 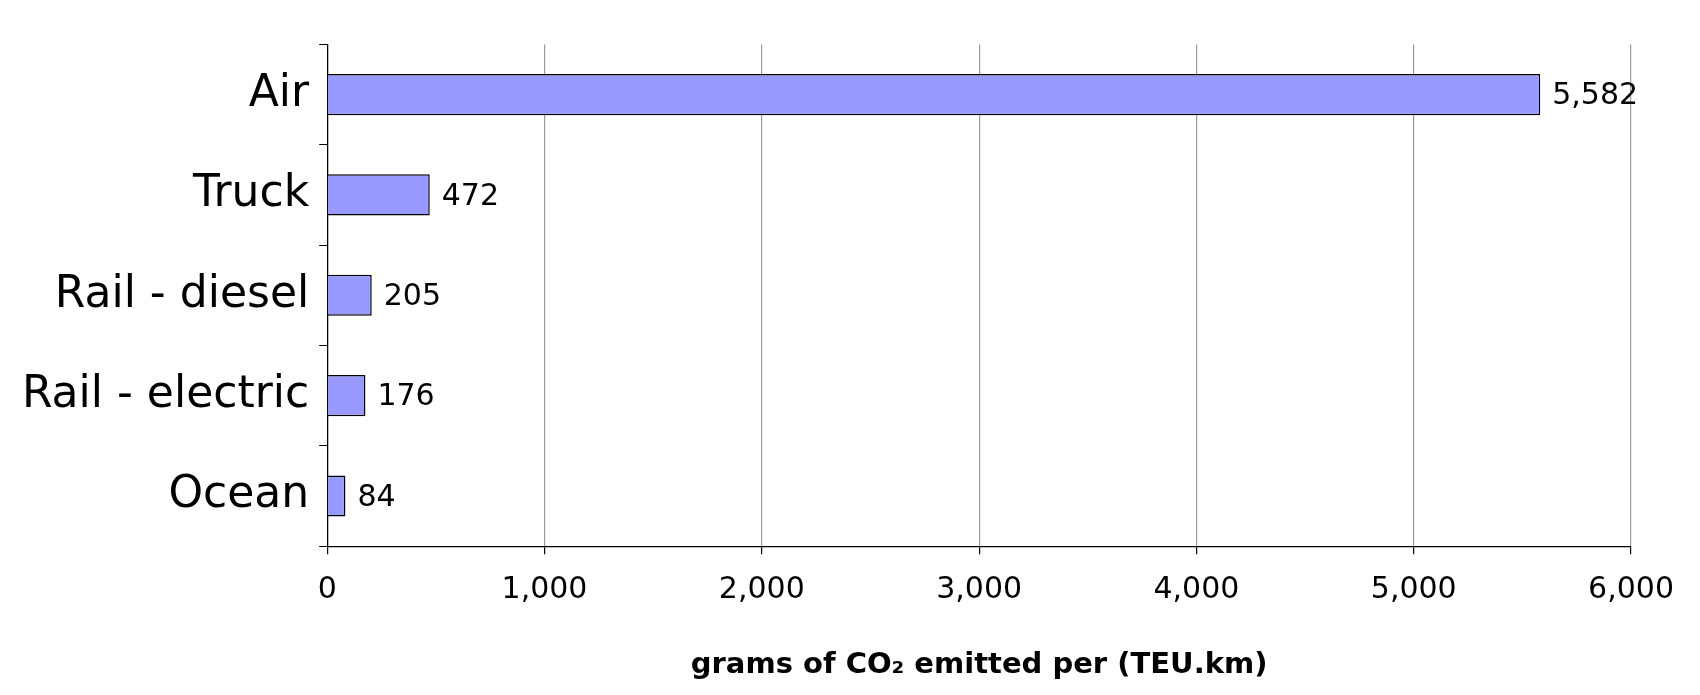 I want to click on x-tick-label: 1,000, so click(x=544, y=587).